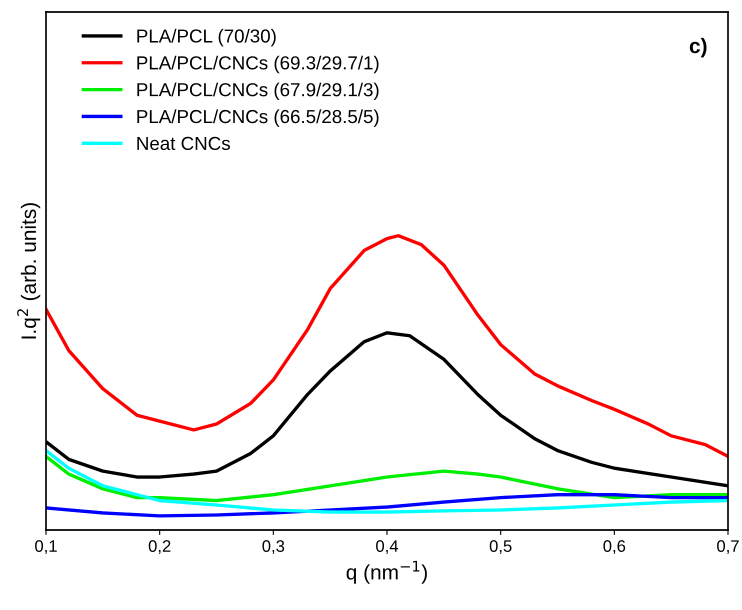 The height and width of the screenshot is (610, 742). I want to click on x-tick-label: 0,4, so click(387, 547).